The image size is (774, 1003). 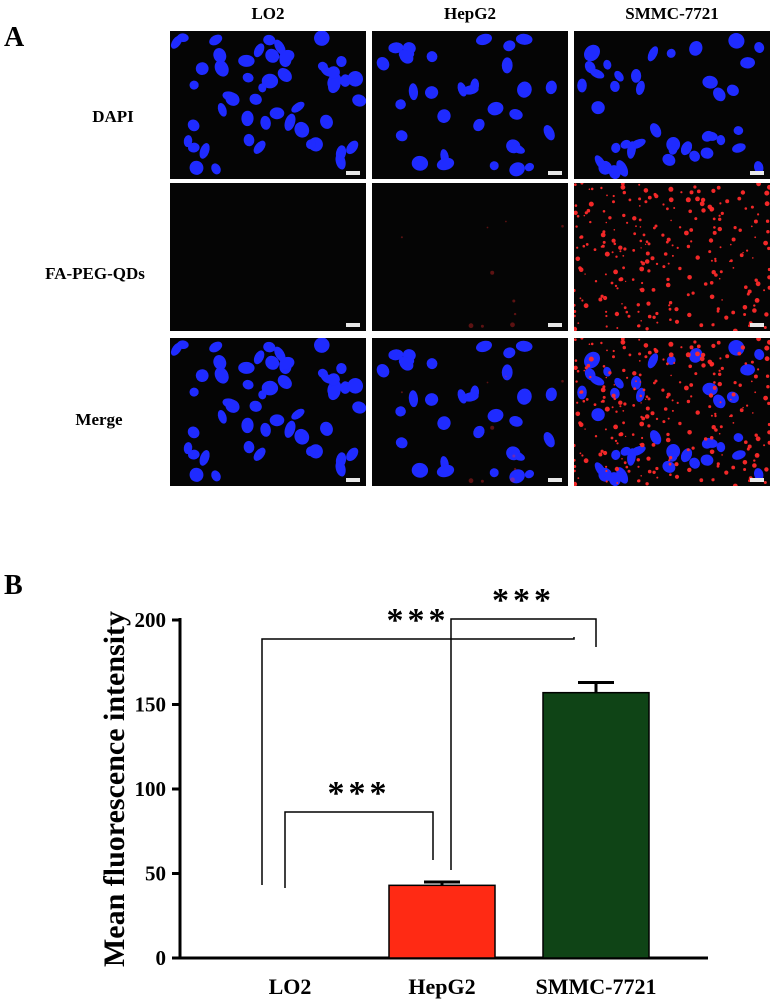 I want to click on micro-image, so click(x=671, y=106).